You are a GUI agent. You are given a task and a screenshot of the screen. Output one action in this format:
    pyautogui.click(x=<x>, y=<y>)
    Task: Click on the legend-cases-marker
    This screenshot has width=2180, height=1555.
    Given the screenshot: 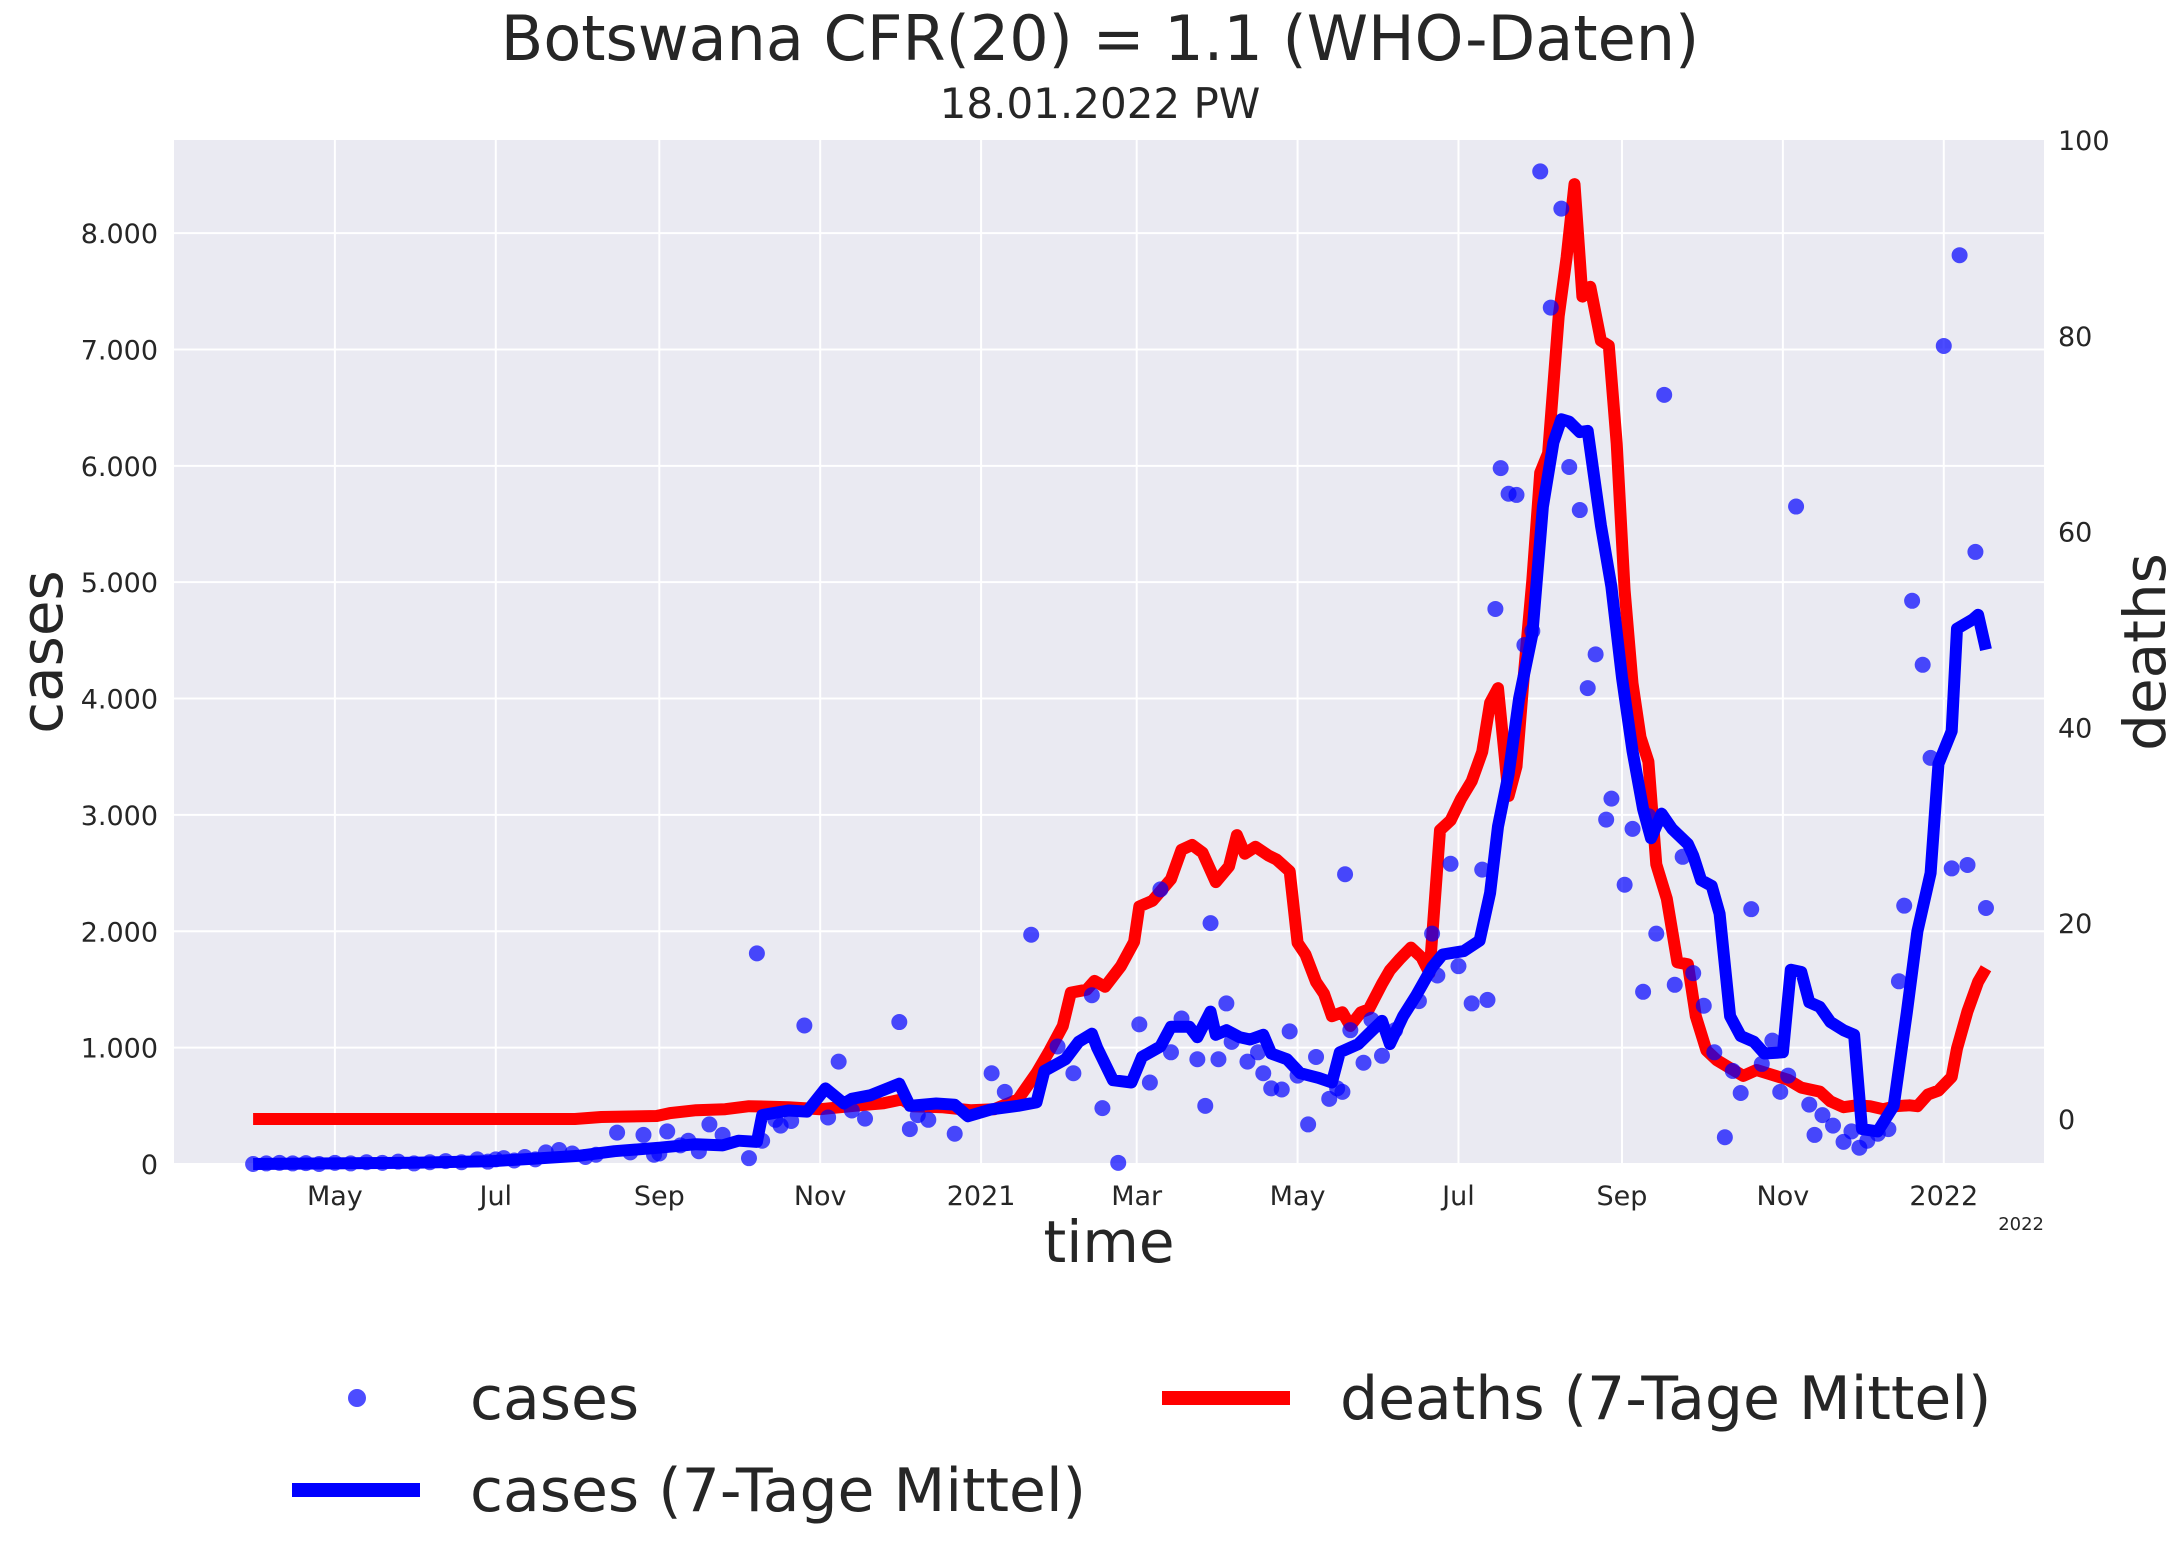 What is the action you would take?
    pyautogui.click(x=357, y=1398)
    